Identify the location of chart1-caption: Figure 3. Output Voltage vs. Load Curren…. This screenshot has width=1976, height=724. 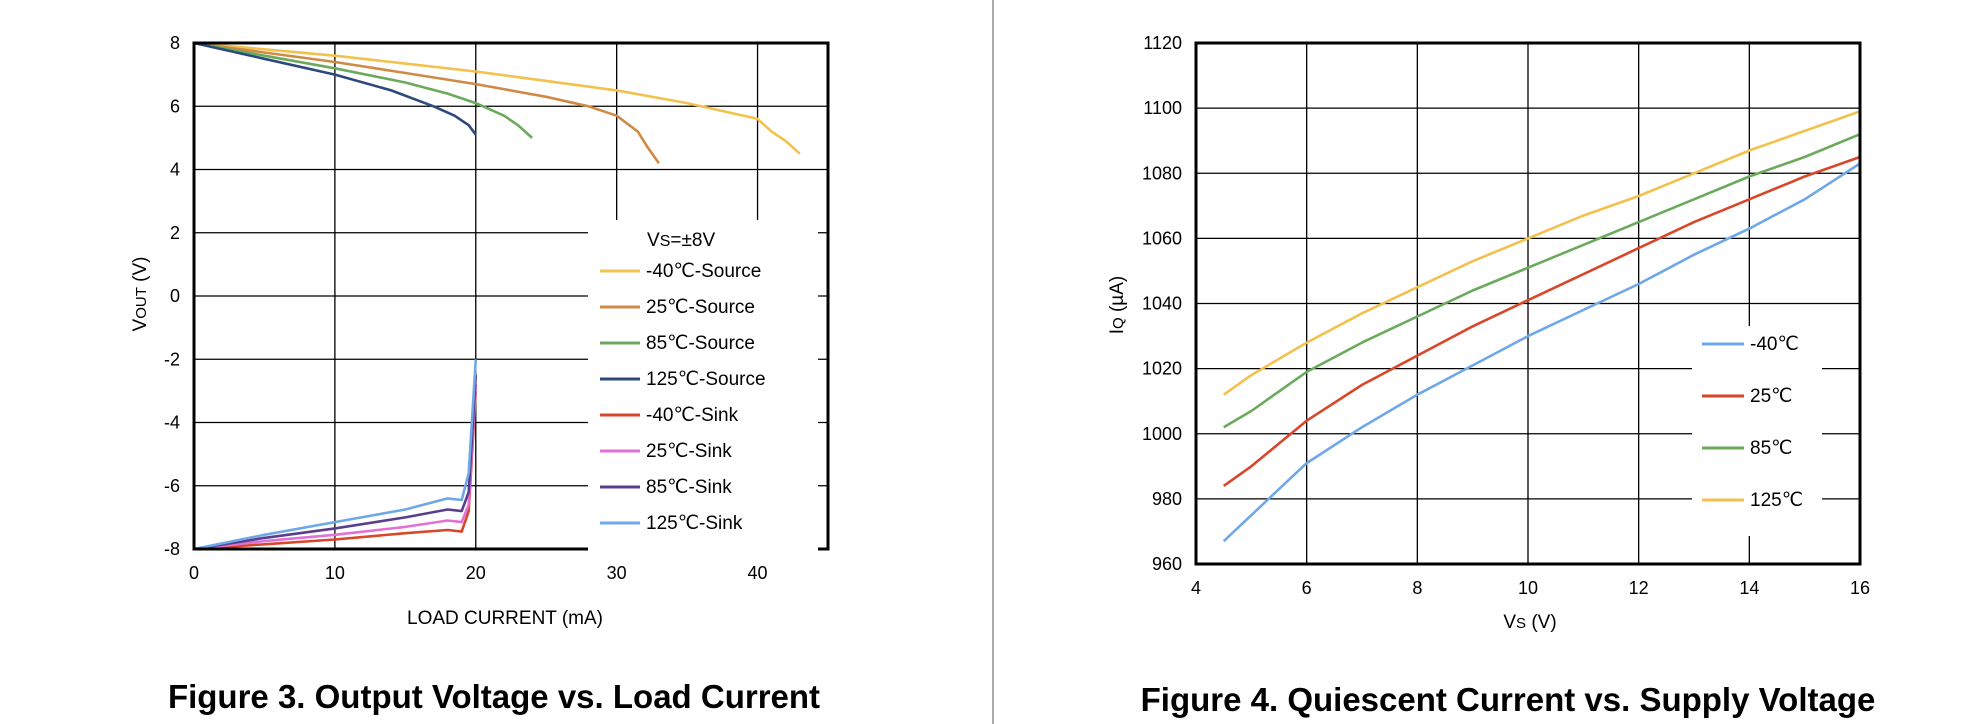
(494, 696).